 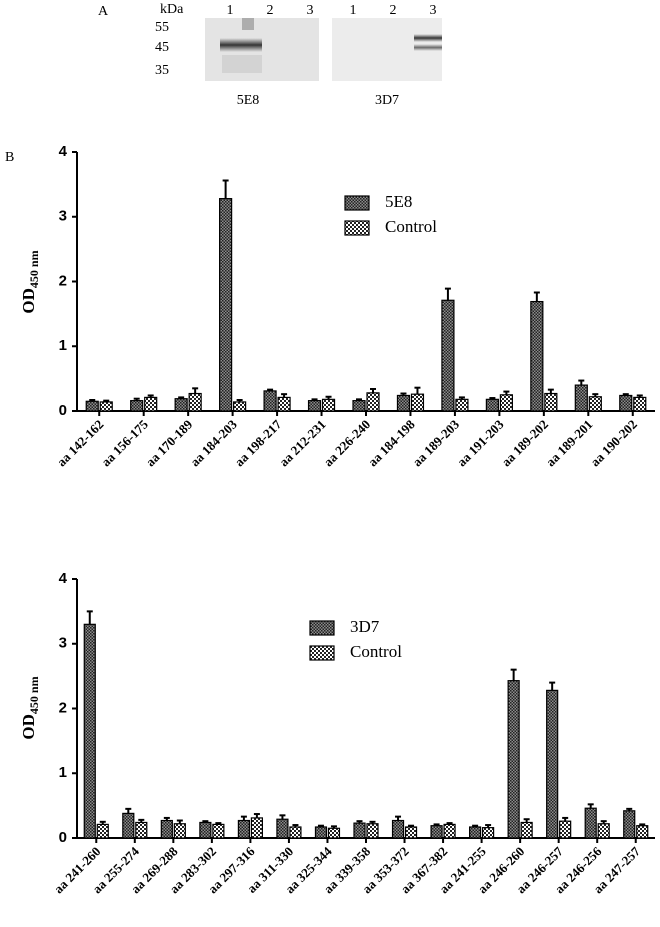 I want to click on x-tick-label: aa 189-203, so click(x=435, y=442).